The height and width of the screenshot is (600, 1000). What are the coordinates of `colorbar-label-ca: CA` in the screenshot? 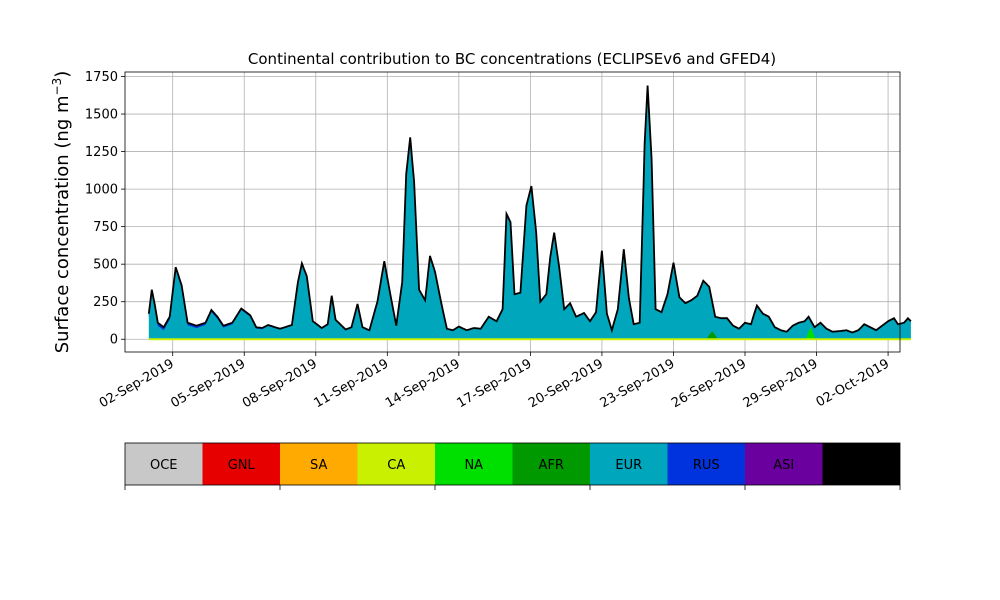 It's located at (396, 465).